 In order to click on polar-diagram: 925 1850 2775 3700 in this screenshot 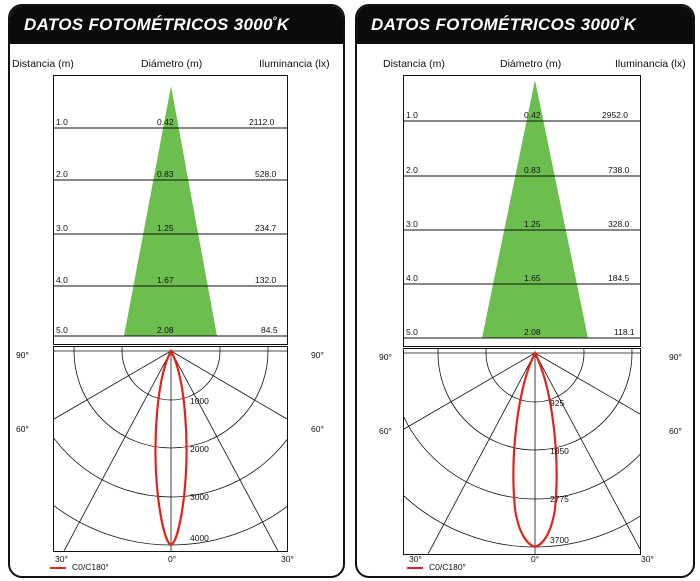, I will do `click(522, 451)`.